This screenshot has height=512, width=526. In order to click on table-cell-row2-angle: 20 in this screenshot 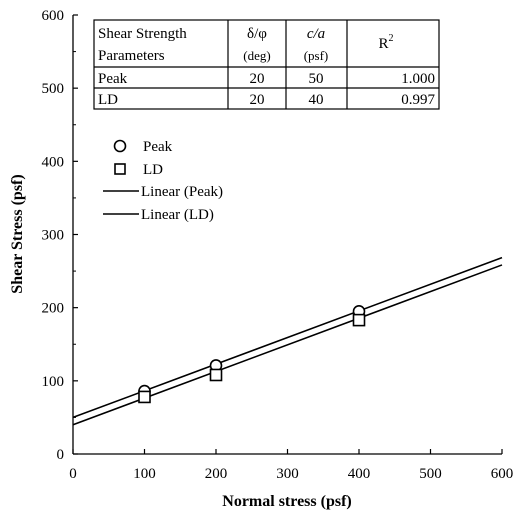, I will do `click(257, 100)`.